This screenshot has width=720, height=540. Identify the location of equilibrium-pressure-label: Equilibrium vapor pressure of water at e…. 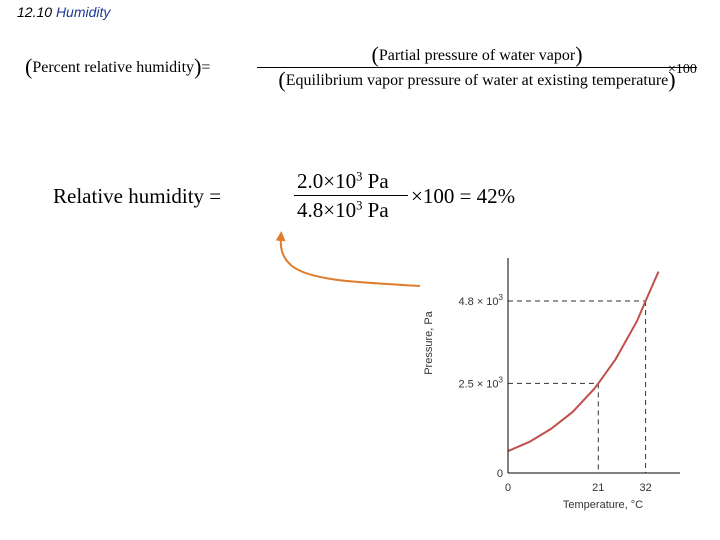
(477, 80).